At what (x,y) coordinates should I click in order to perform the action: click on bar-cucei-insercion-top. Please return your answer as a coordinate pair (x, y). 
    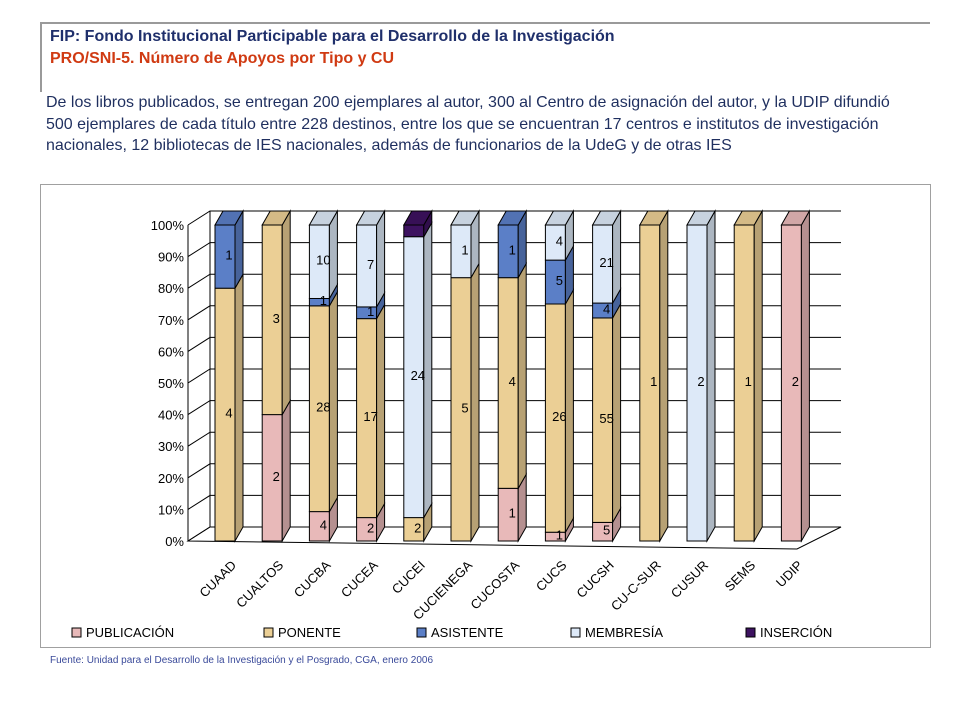
    Looking at the image, I should click on (417, 218).